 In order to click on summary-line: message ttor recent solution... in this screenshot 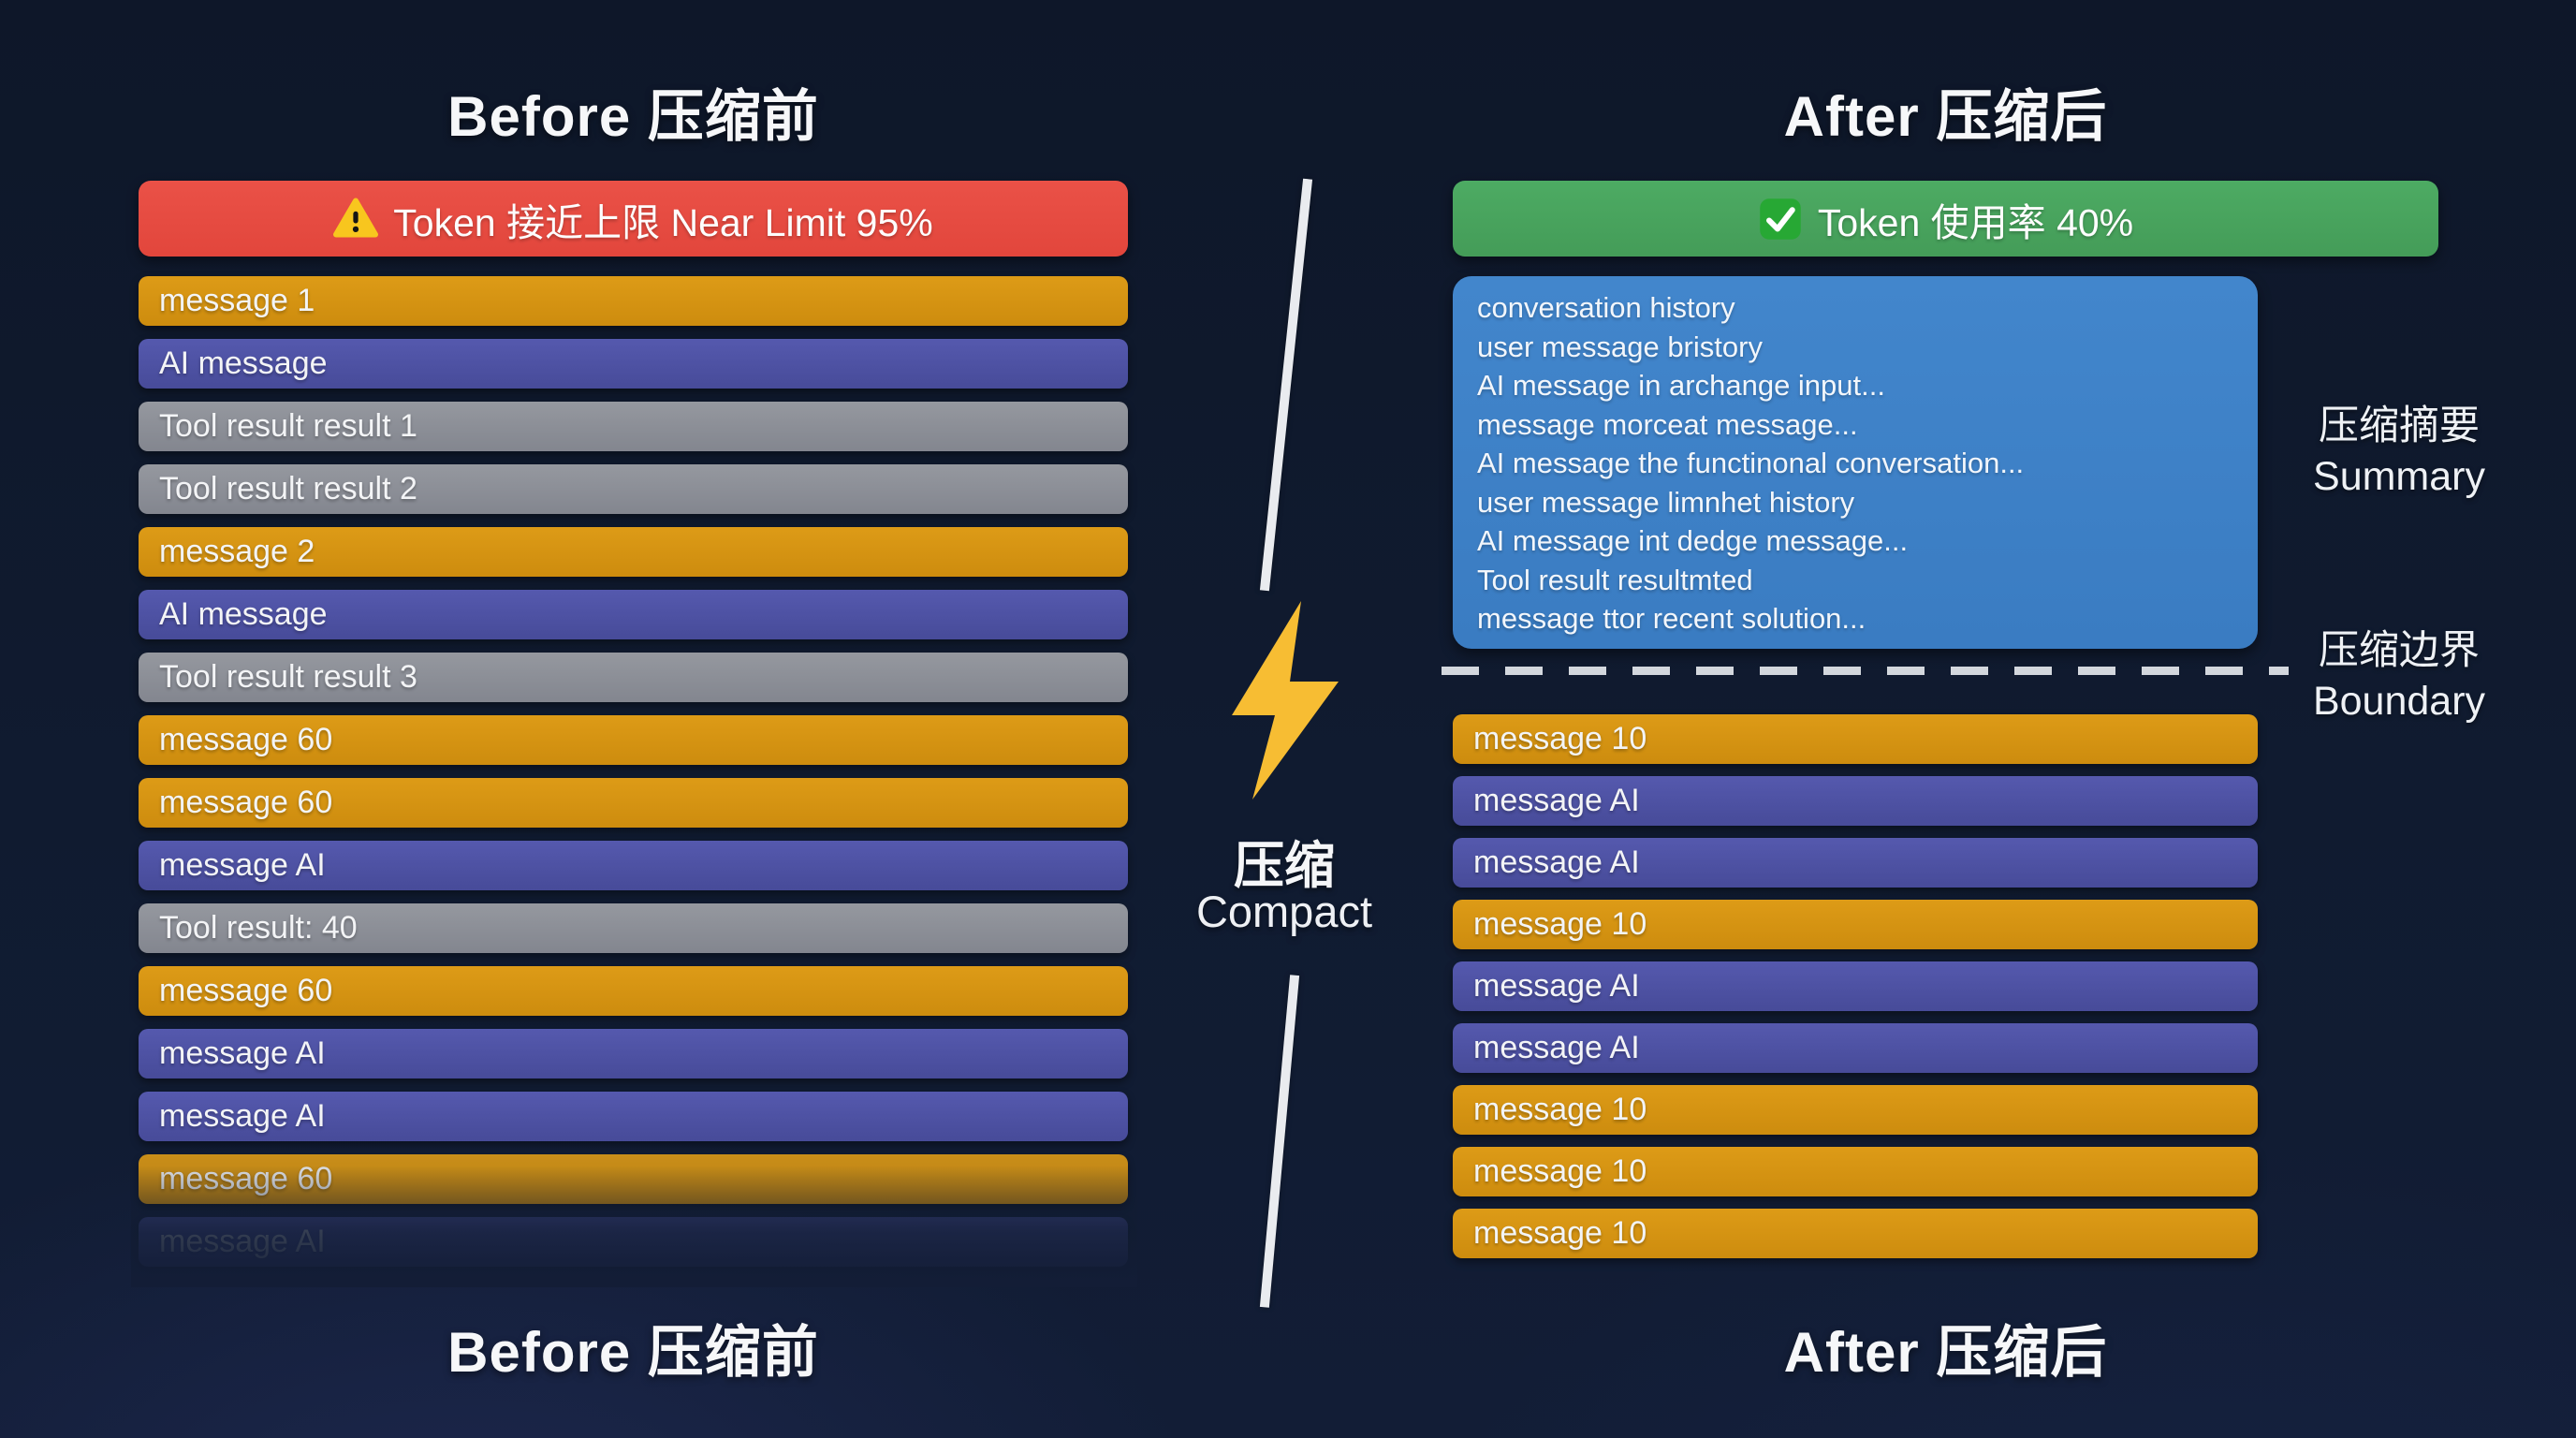, I will do `click(1671, 618)`.